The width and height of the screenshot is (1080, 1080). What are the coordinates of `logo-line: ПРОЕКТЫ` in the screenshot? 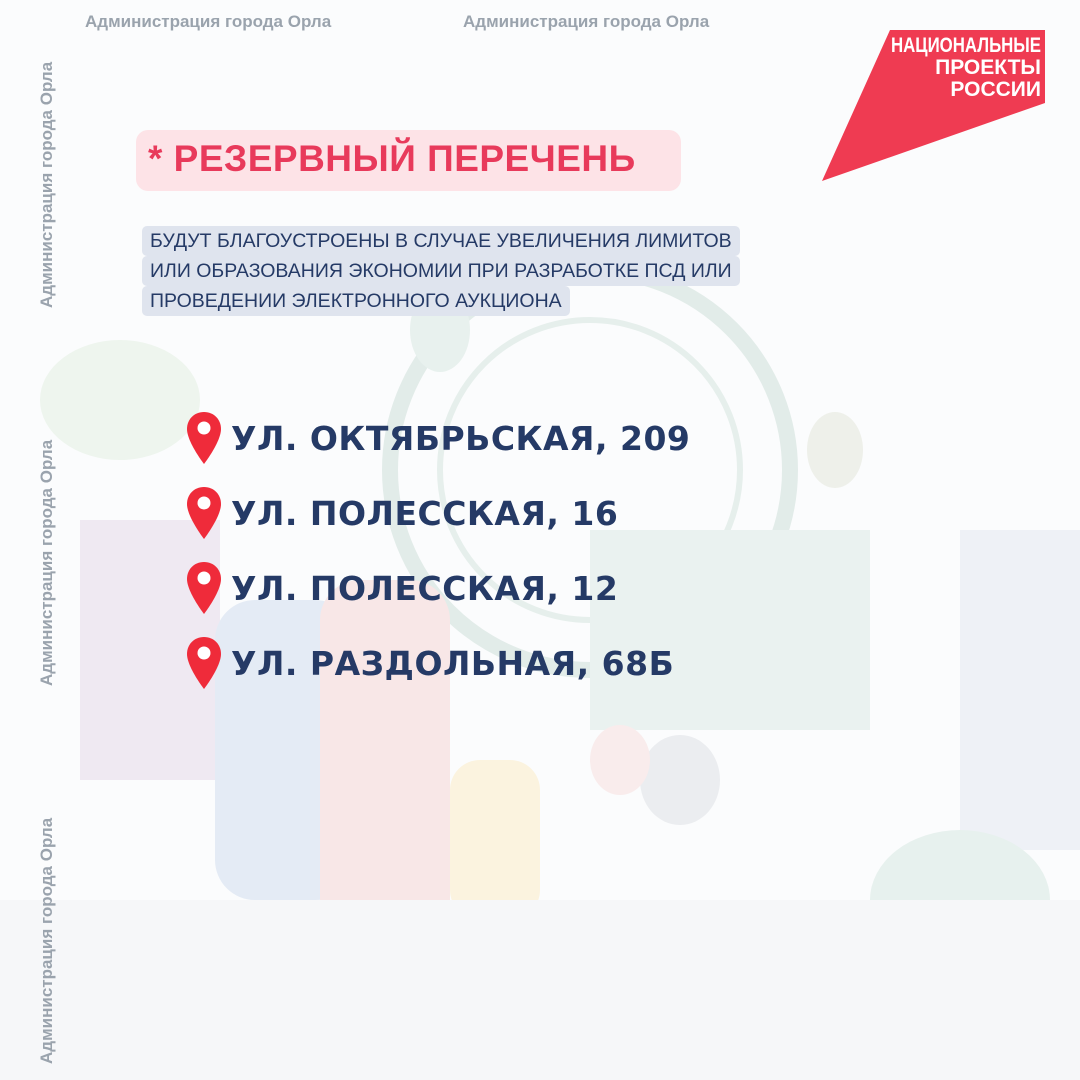 It's located at (988, 67).